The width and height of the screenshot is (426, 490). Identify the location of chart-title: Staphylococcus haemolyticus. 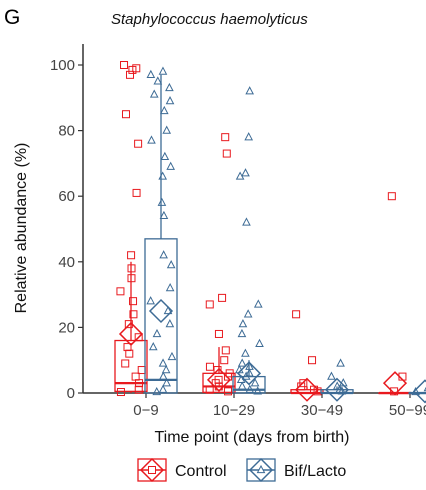
(209, 19).